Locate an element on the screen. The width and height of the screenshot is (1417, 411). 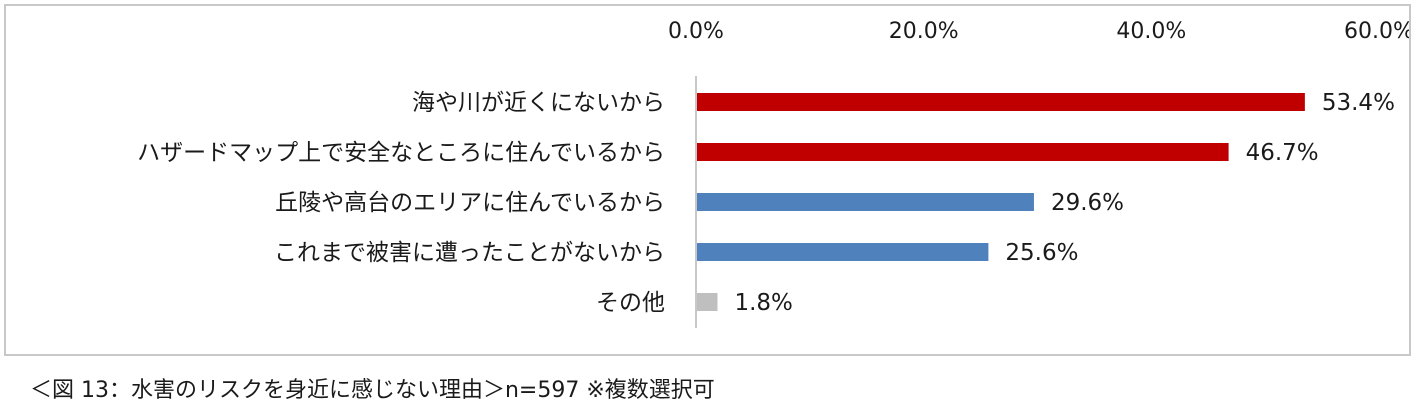
category-label: 丘陵や高台のエリアに住んでいるから is located at coordinates (470, 203).